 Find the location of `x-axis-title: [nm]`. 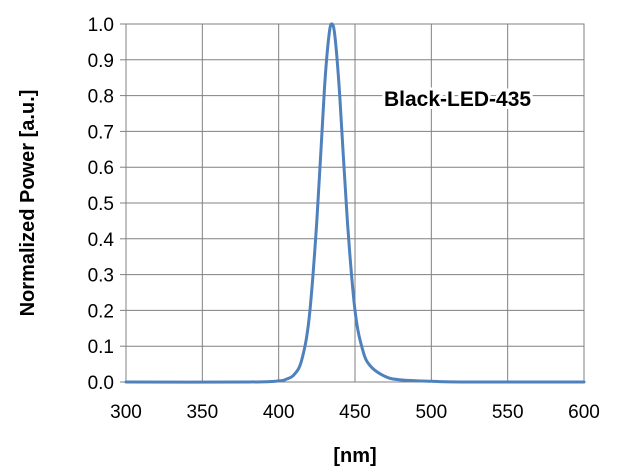

x-axis-title: [nm] is located at coordinates (354, 456).